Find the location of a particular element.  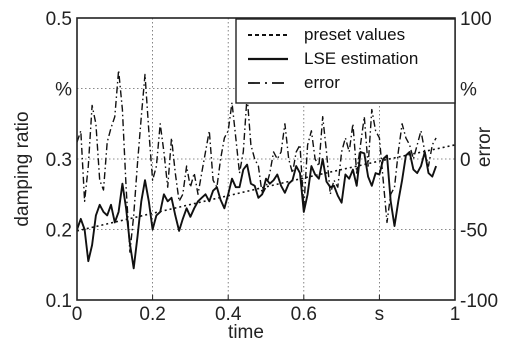

y-tick-label-right: 0 is located at coordinates (465, 160).